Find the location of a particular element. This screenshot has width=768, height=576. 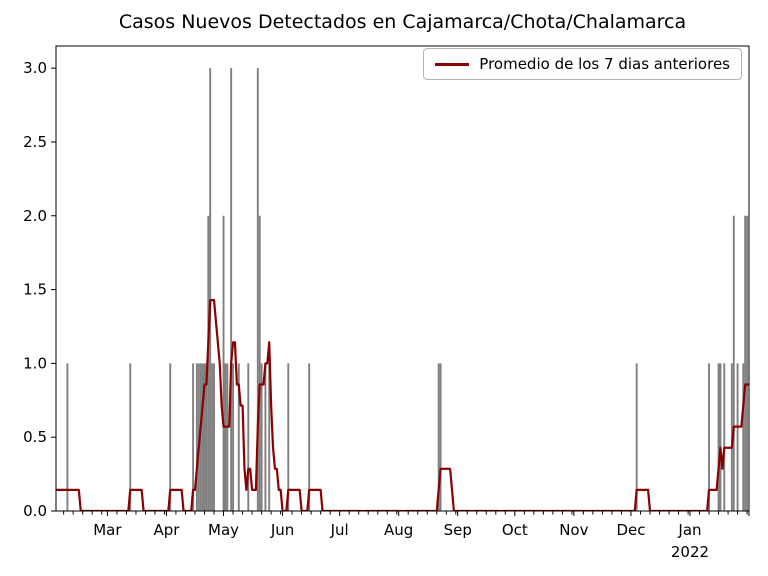

legend-label: Promedio de los 7 dias anteriores is located at coordinates (604, 64).